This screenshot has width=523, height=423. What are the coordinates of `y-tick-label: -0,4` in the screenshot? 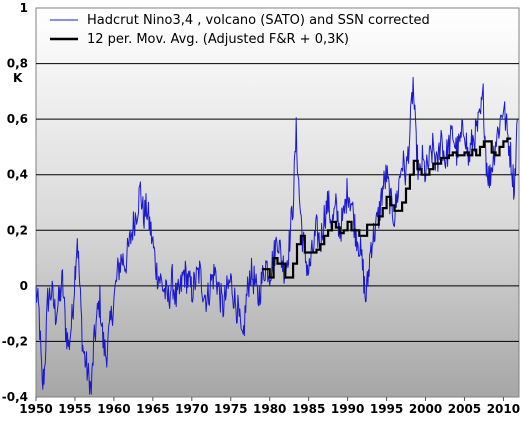 It's located at (15, 397).